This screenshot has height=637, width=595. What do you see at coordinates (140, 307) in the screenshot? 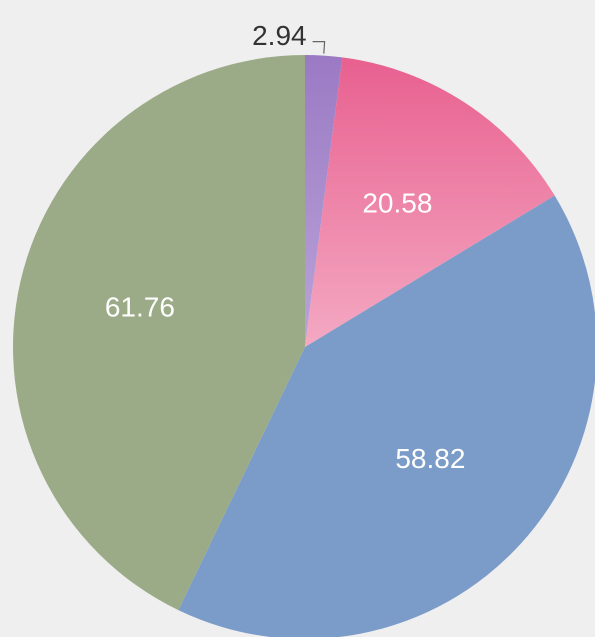
I see `slice-label-61-76: 61.76` at bounding box center [140, 307].